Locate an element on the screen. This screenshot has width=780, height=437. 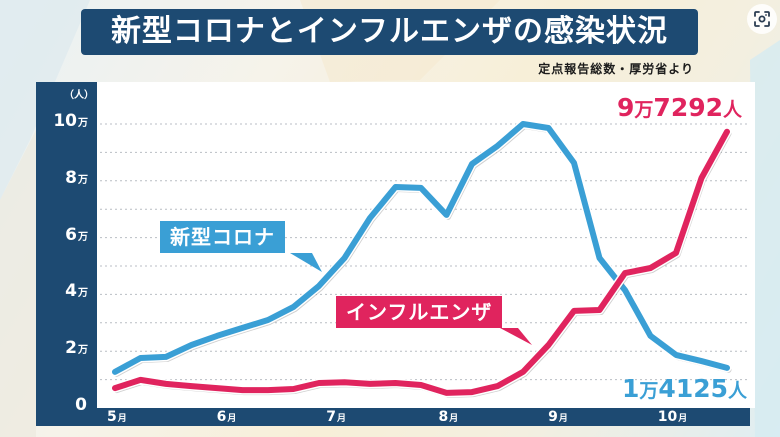
page-title: 新型コロナとインフルエンザの感染状況 is located at coordinates (389, 31).